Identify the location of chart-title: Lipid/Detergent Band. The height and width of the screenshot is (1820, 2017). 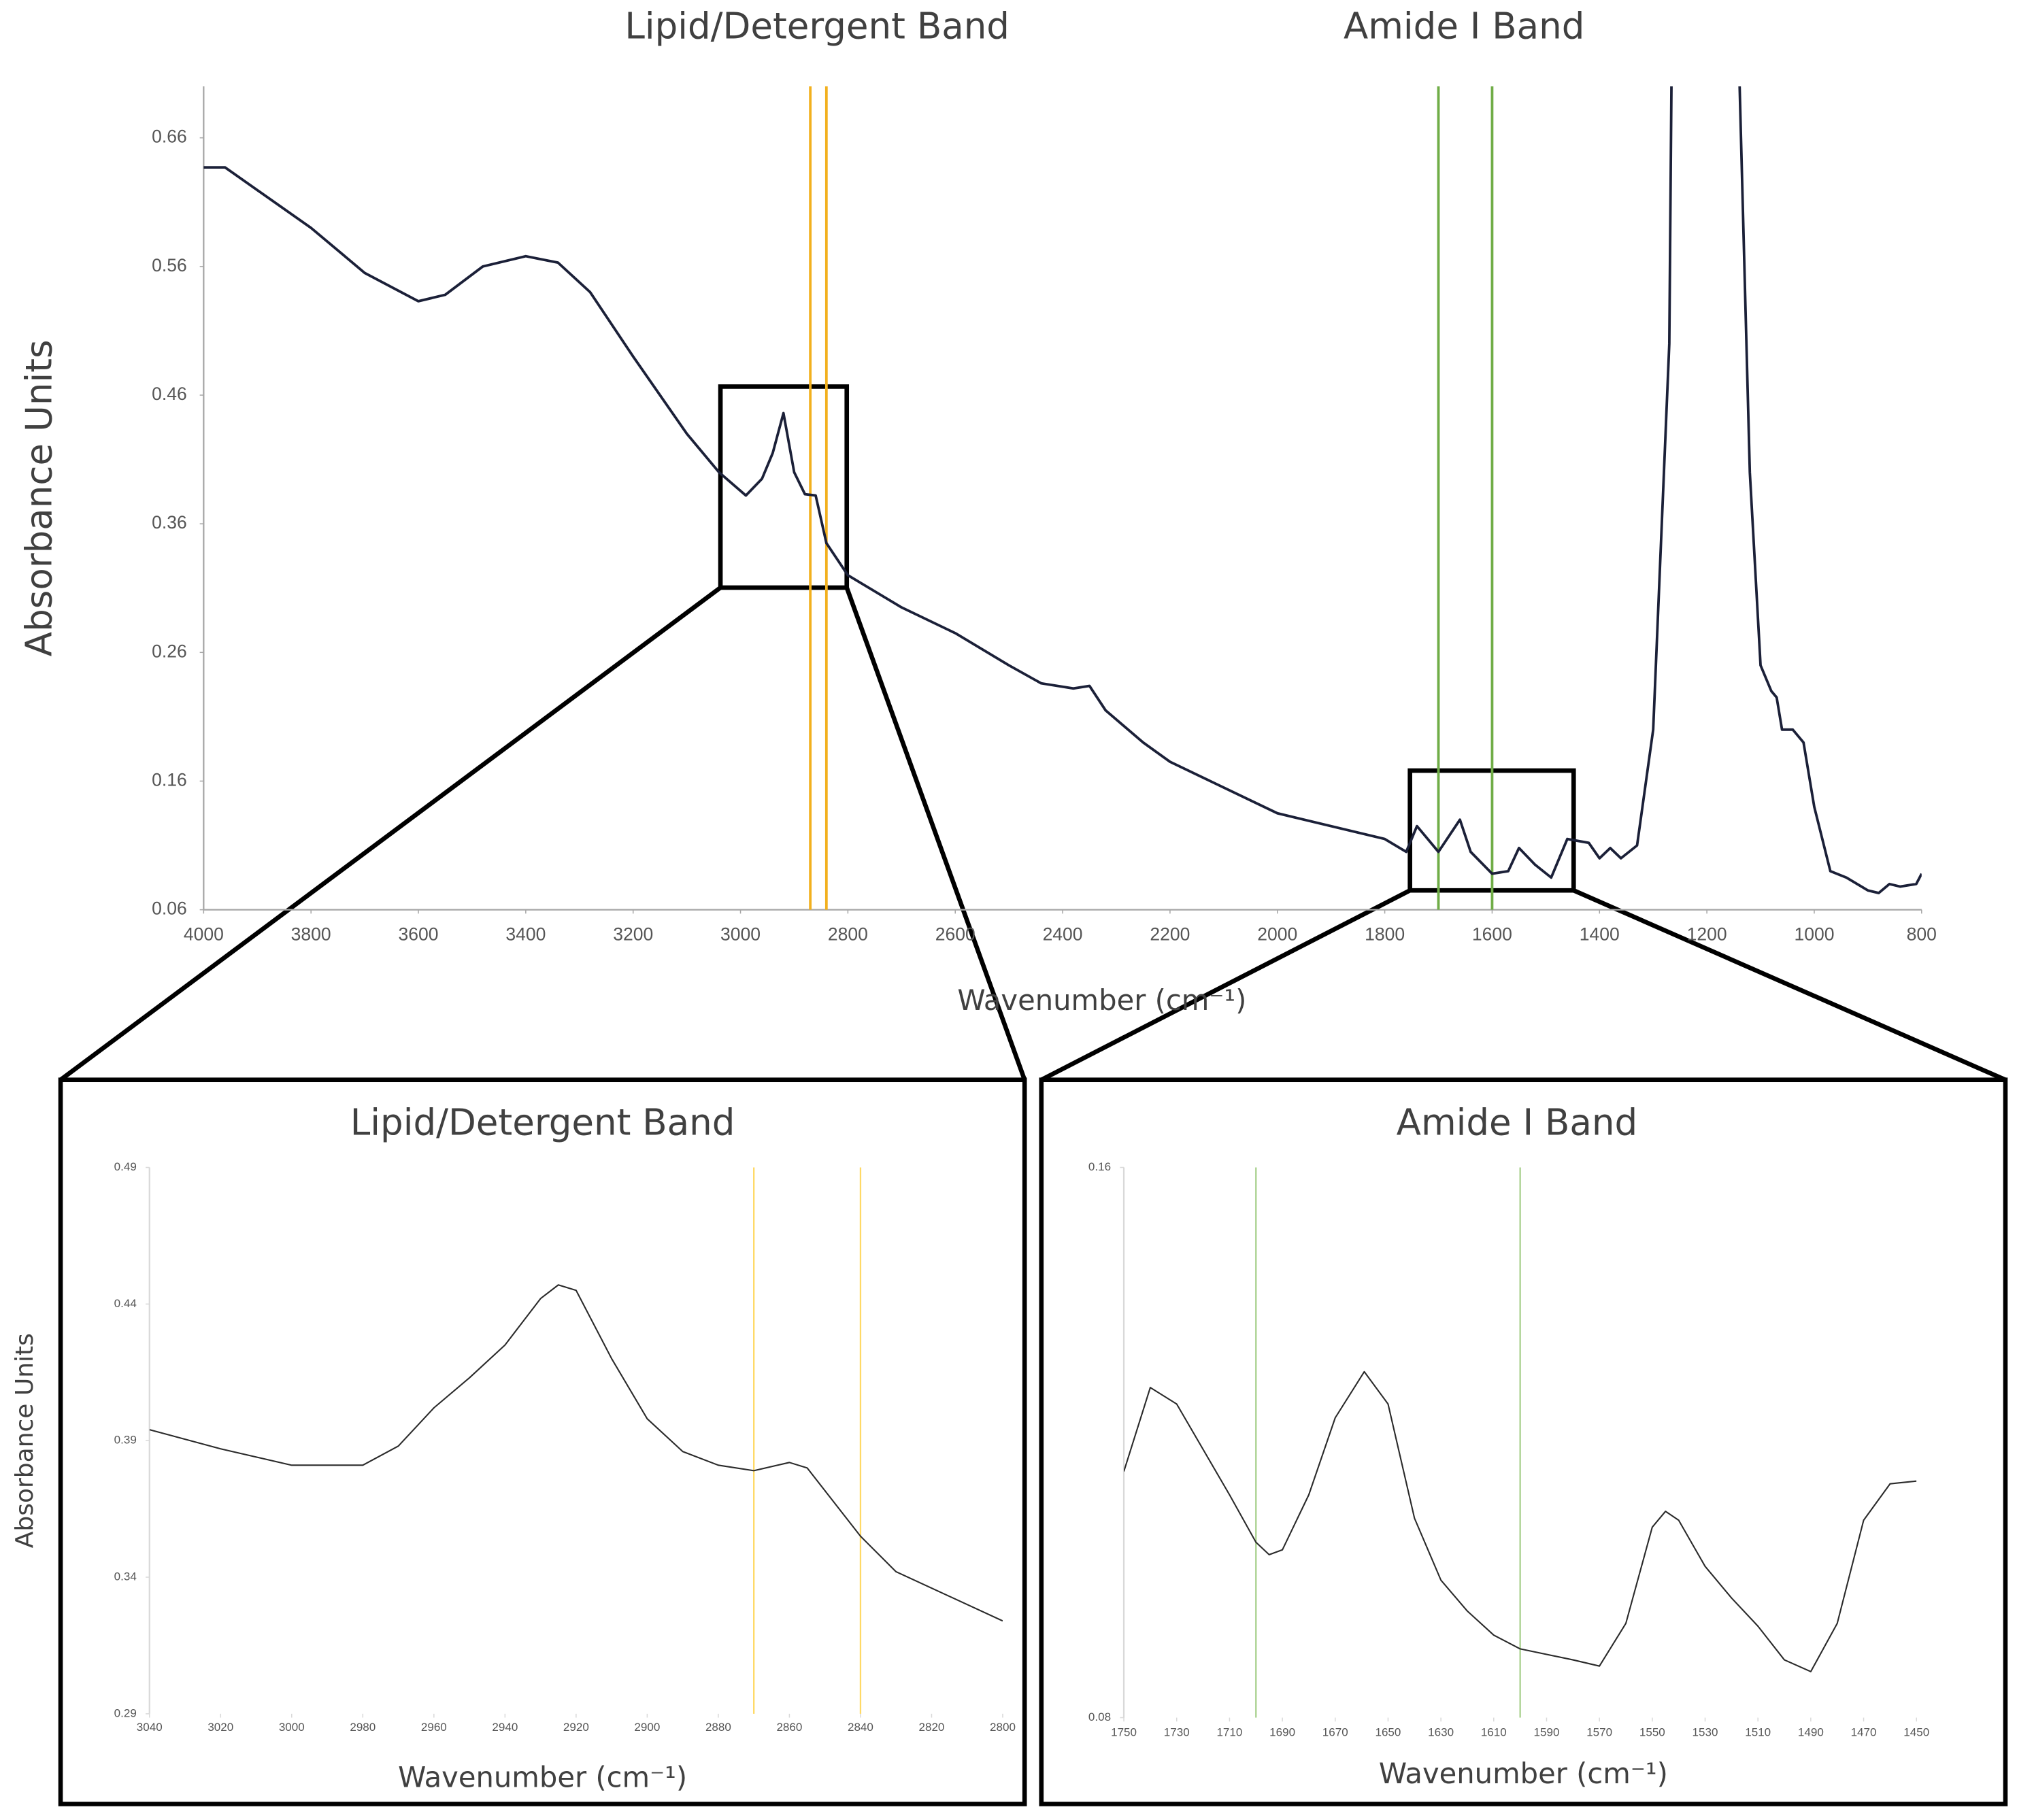
(543, 1123).